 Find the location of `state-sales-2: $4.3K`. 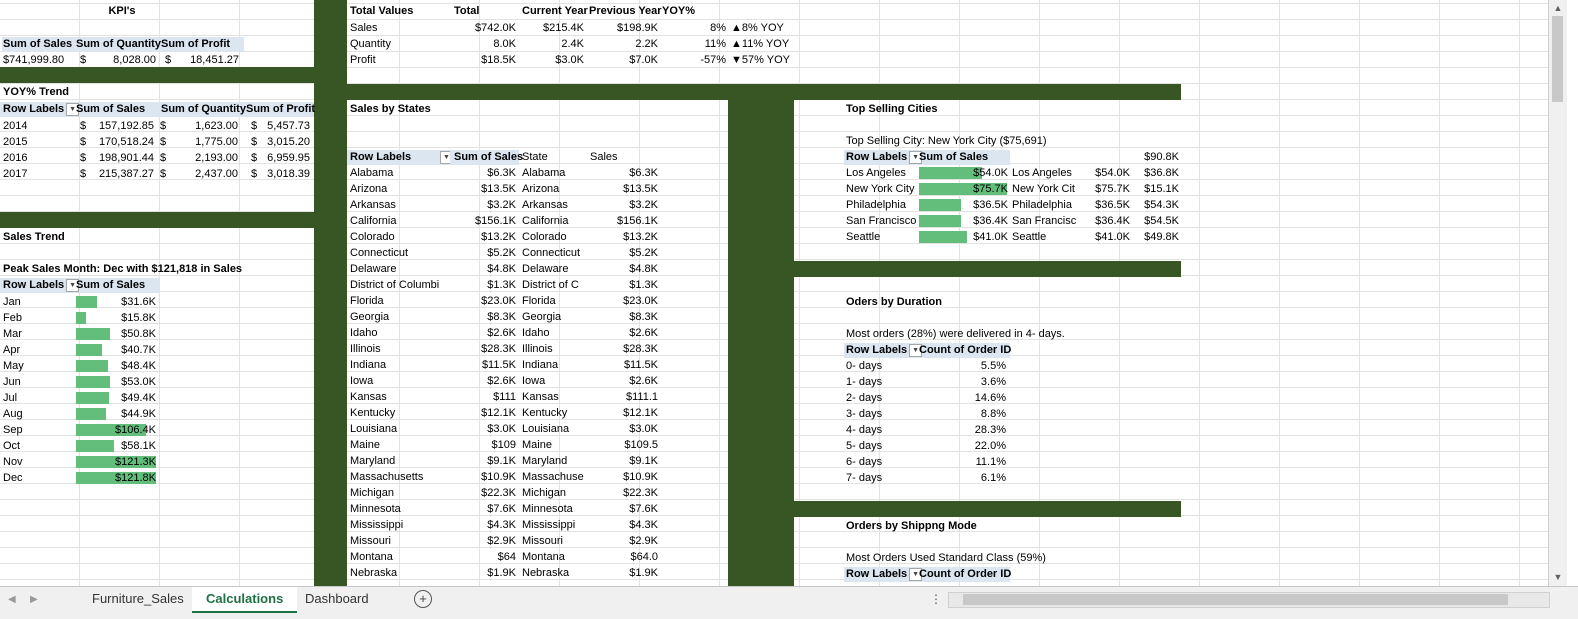

state-sales-2: $4.3K is located at coordinates (643, 525).